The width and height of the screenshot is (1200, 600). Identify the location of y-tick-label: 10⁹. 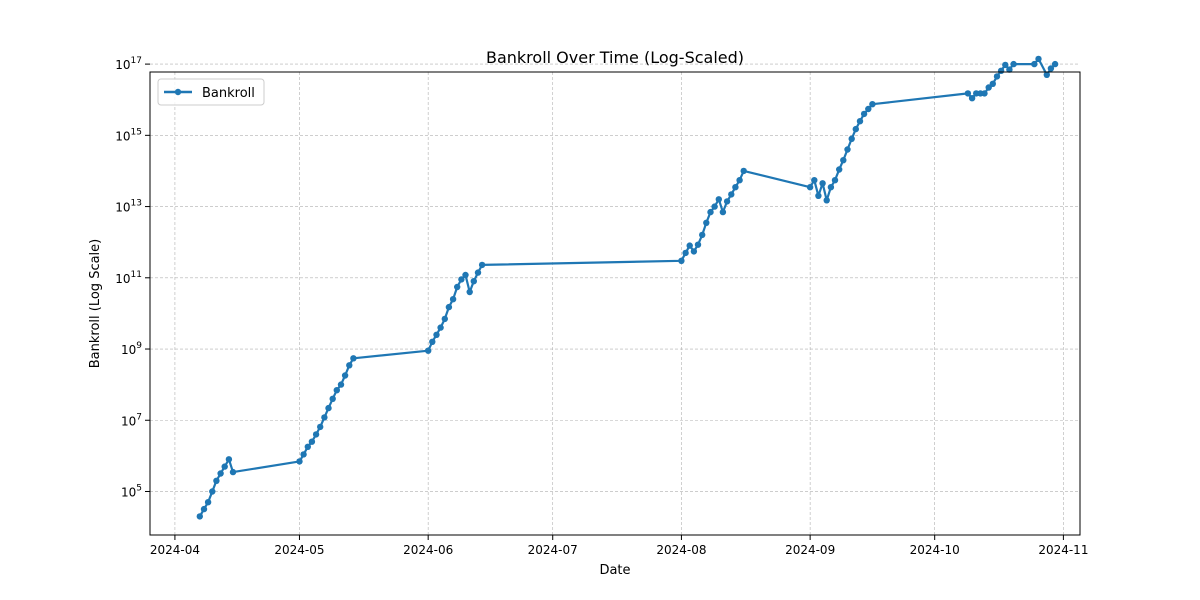
(131, 349).